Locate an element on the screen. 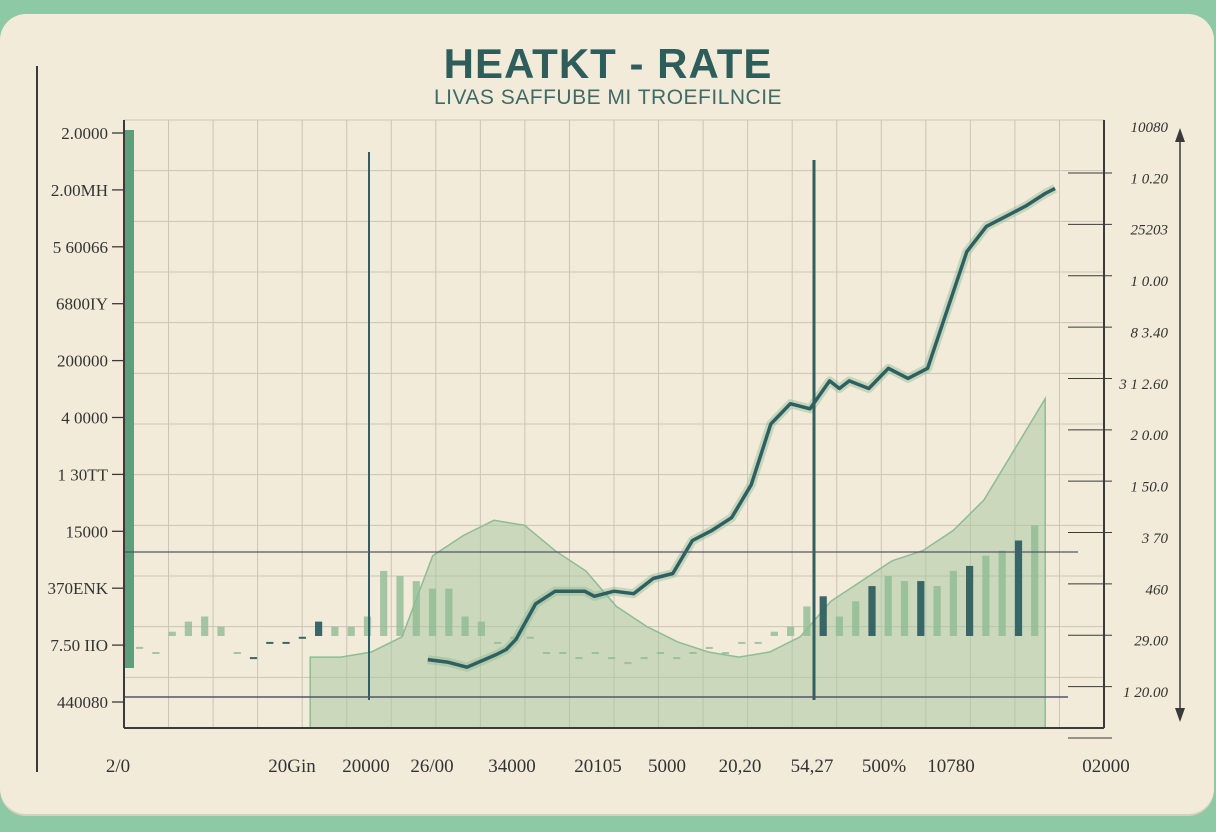 The width and height of the screenshot is (1216, 832). y-tick-label: 5 60066 is located at coordinates (80, 247).